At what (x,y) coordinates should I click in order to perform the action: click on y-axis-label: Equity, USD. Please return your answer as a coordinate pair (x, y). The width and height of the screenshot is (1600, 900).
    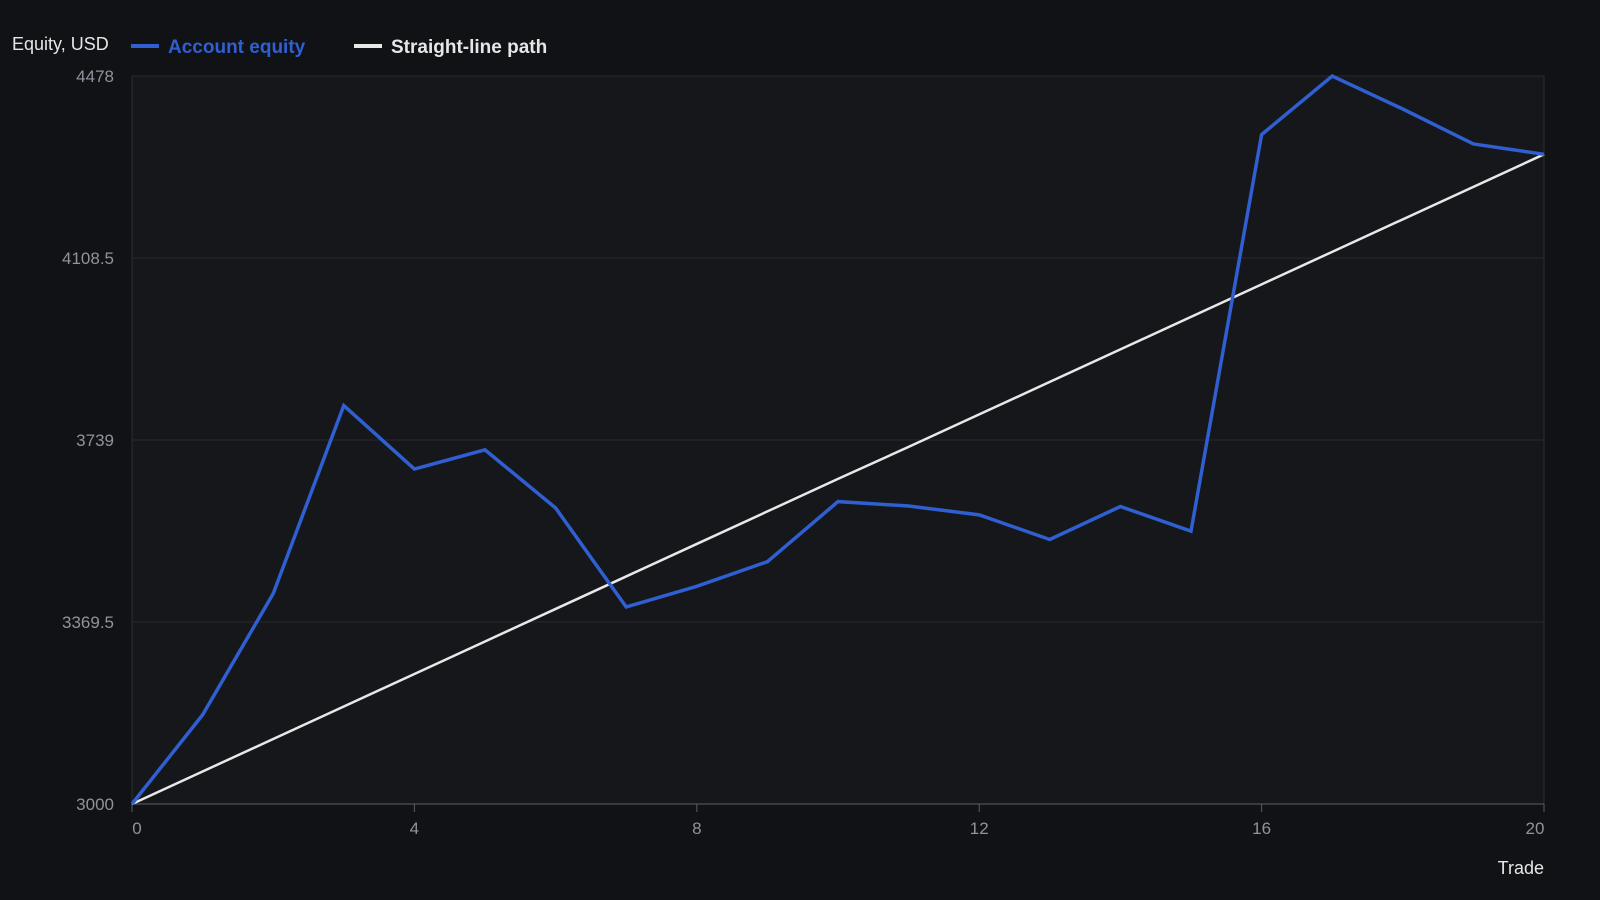
    Looking at the image, I should click on (60, 44).